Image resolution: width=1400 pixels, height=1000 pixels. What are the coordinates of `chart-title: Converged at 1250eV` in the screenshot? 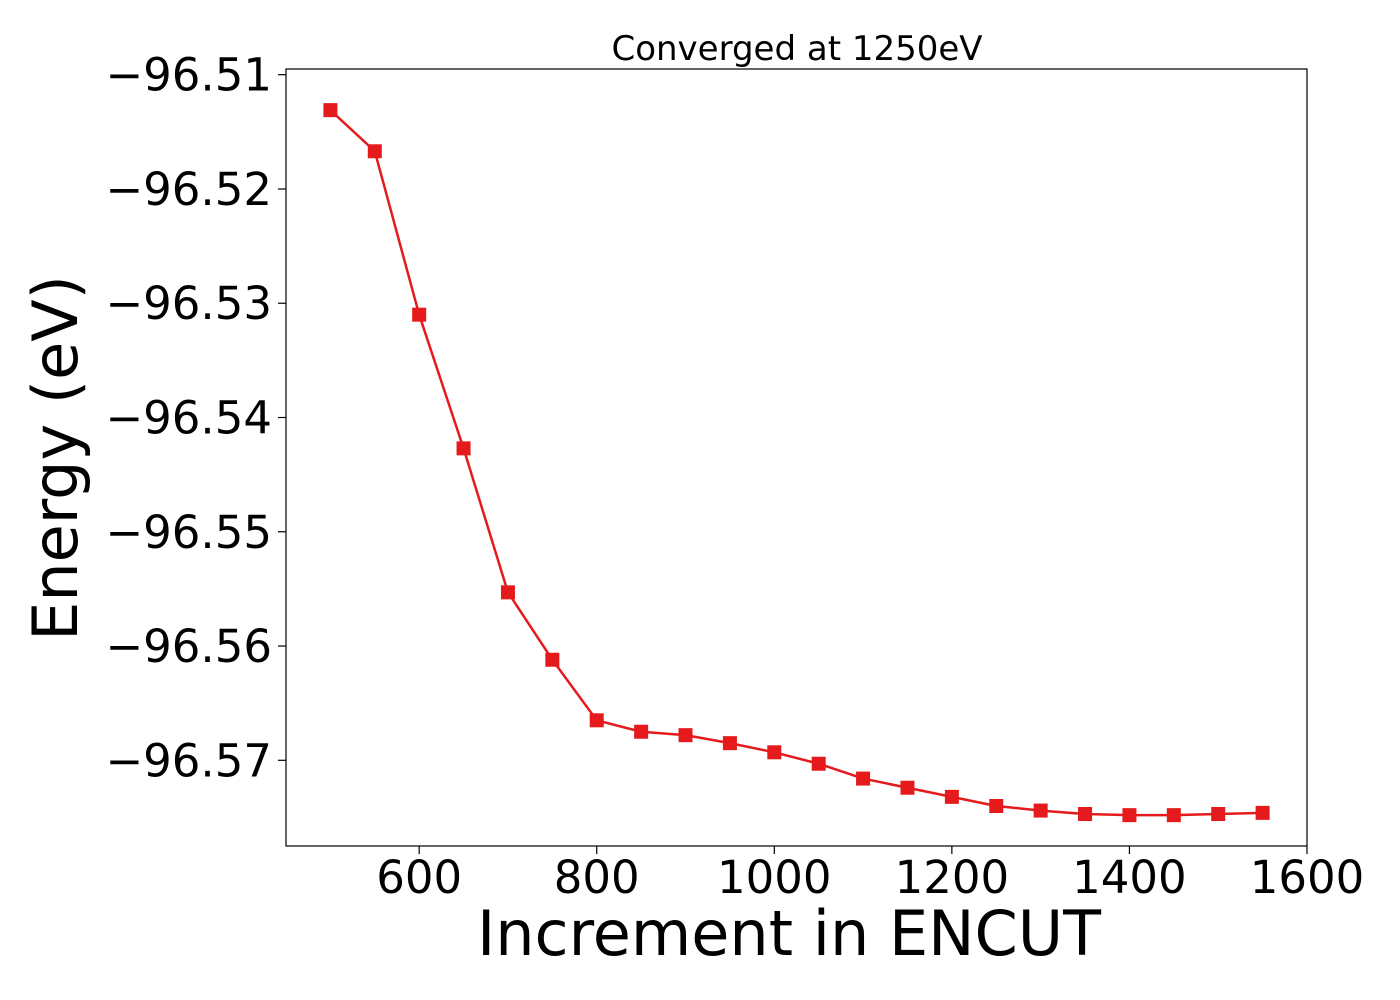 It's located at (796, 49).